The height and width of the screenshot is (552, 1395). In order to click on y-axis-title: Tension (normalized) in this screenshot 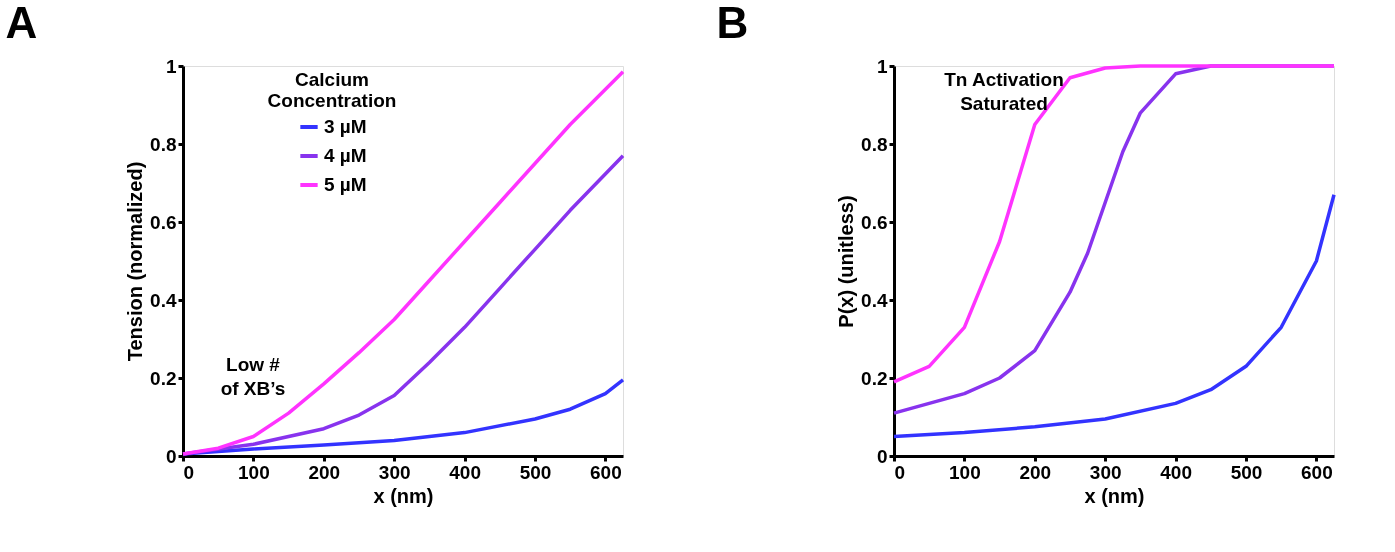, I will do `click(135, 261)`.